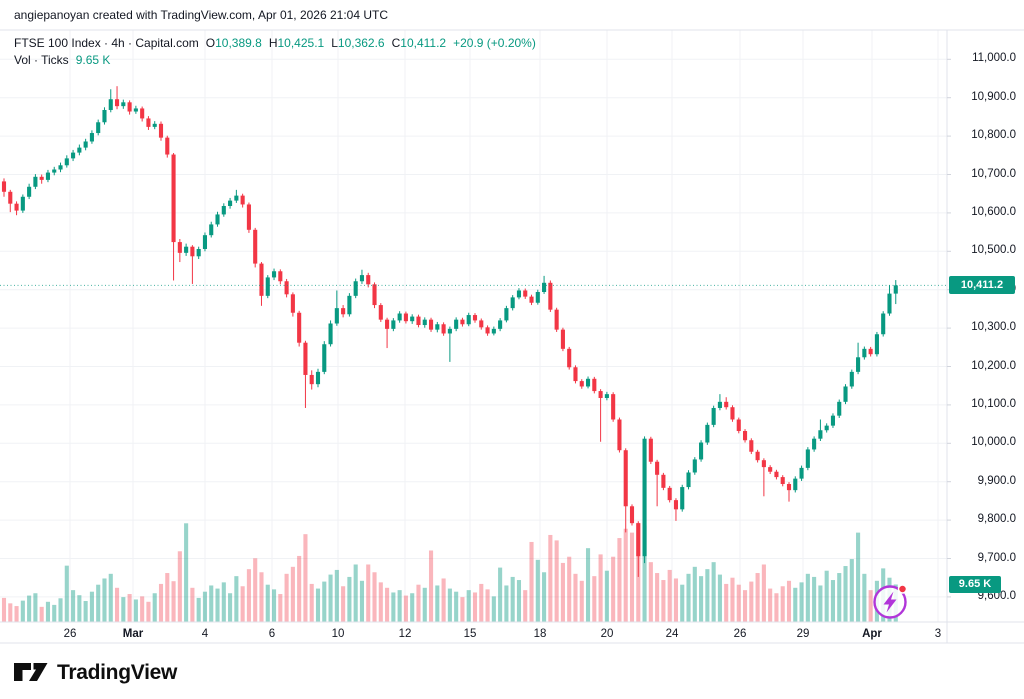  I want to click on tradingview-logo: TradingView, so click(95, 673).